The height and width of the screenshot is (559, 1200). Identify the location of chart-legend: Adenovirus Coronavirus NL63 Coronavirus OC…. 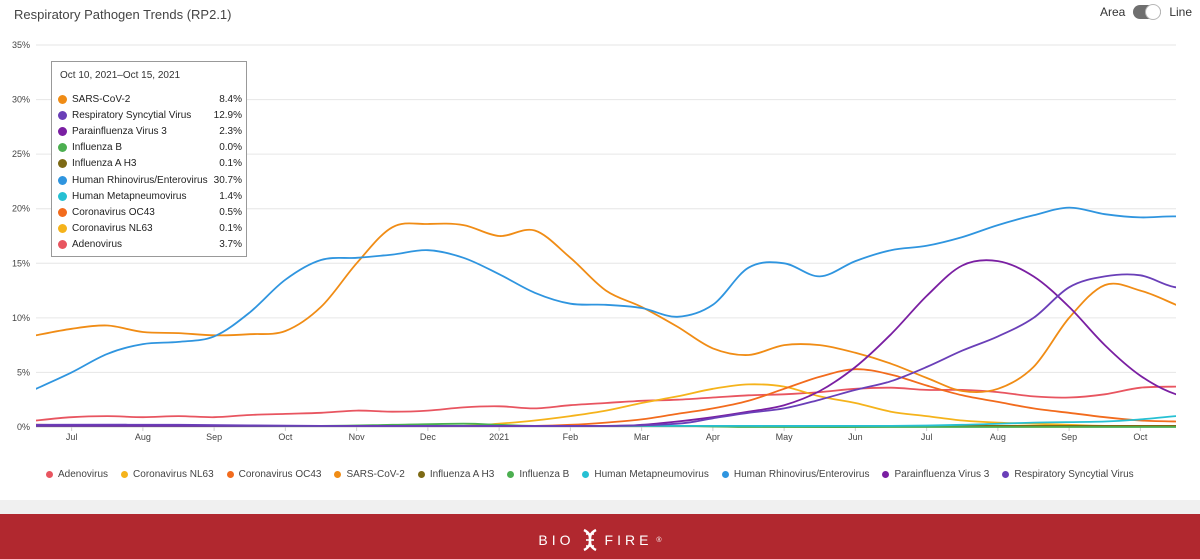
(590, 474).